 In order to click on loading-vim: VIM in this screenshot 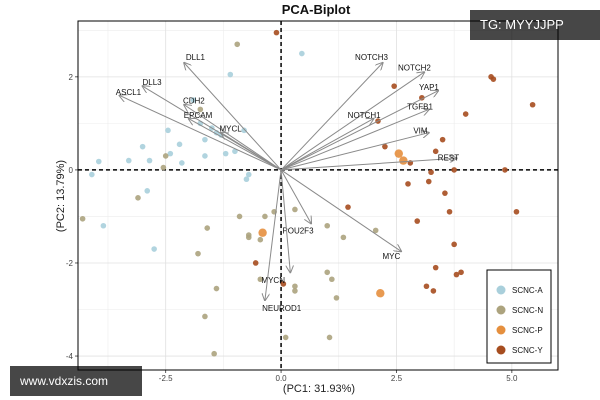, I will do `click(354, 149)`.